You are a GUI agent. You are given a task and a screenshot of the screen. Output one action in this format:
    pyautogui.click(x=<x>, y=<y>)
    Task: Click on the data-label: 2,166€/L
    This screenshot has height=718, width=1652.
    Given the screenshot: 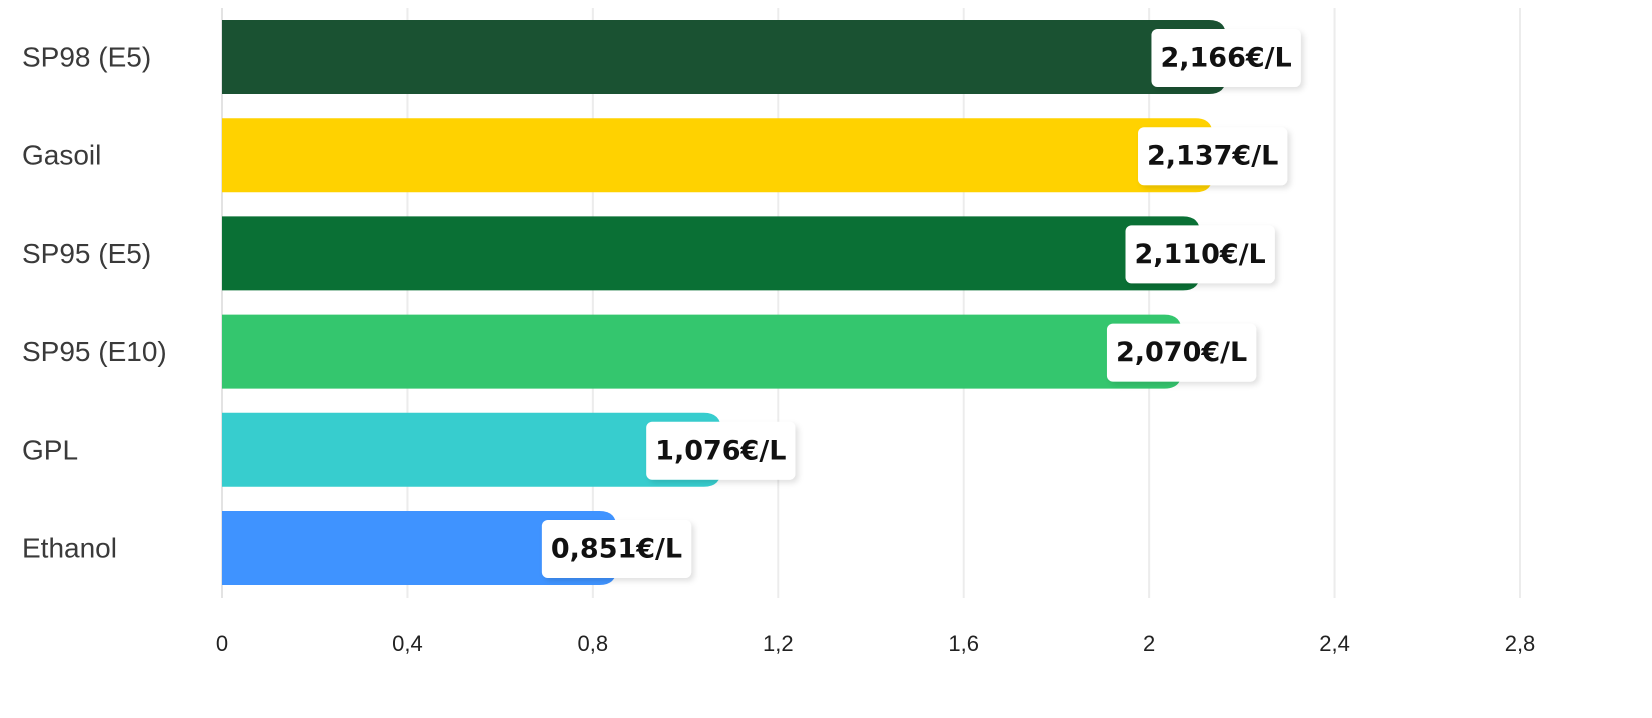 What is the action you would take?
    pyautogui.click(x=1226, y=58)
    